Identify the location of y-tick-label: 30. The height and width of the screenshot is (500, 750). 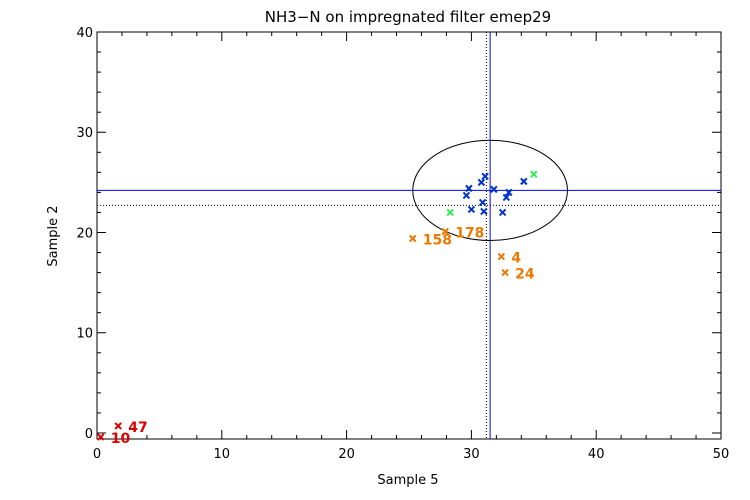
(84, 133).